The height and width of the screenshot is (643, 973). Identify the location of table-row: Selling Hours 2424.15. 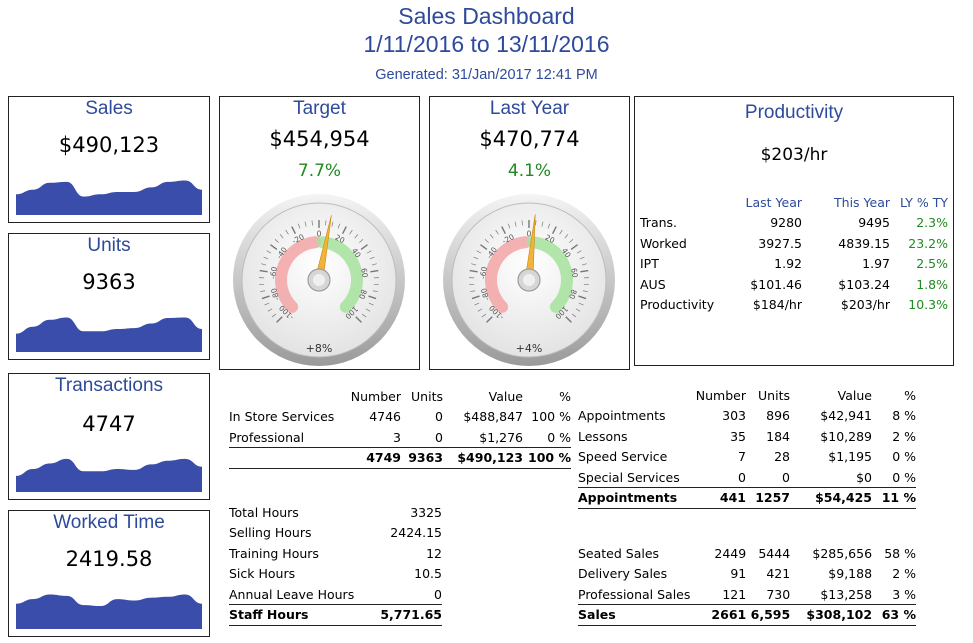
(335, 533).